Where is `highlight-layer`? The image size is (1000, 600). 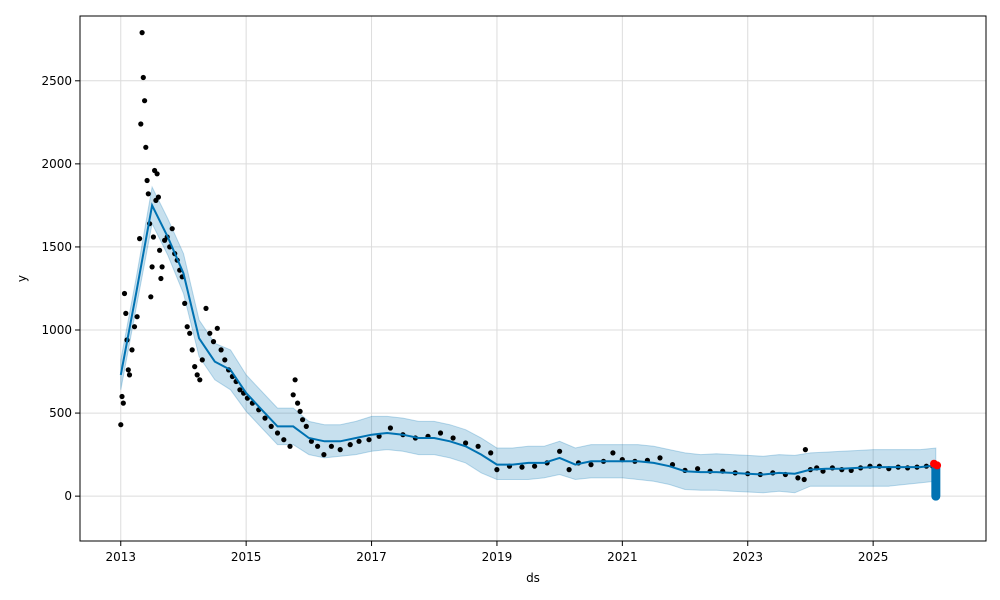 highlight-layer is located at coordinates (936, 464).